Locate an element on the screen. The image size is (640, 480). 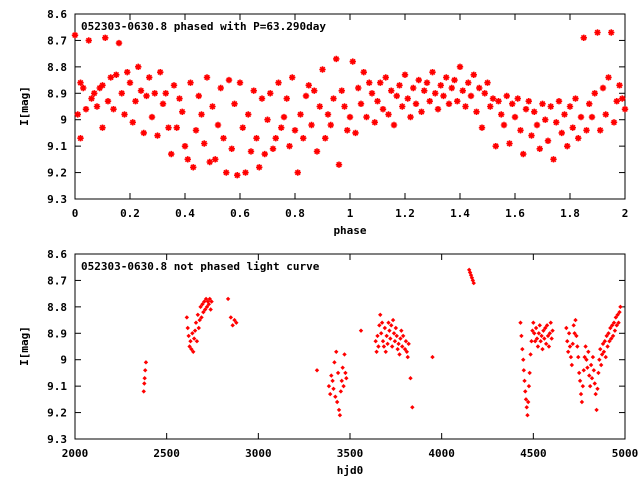
phased-plot-xlabel: phase is located at coordinates (349, 230).